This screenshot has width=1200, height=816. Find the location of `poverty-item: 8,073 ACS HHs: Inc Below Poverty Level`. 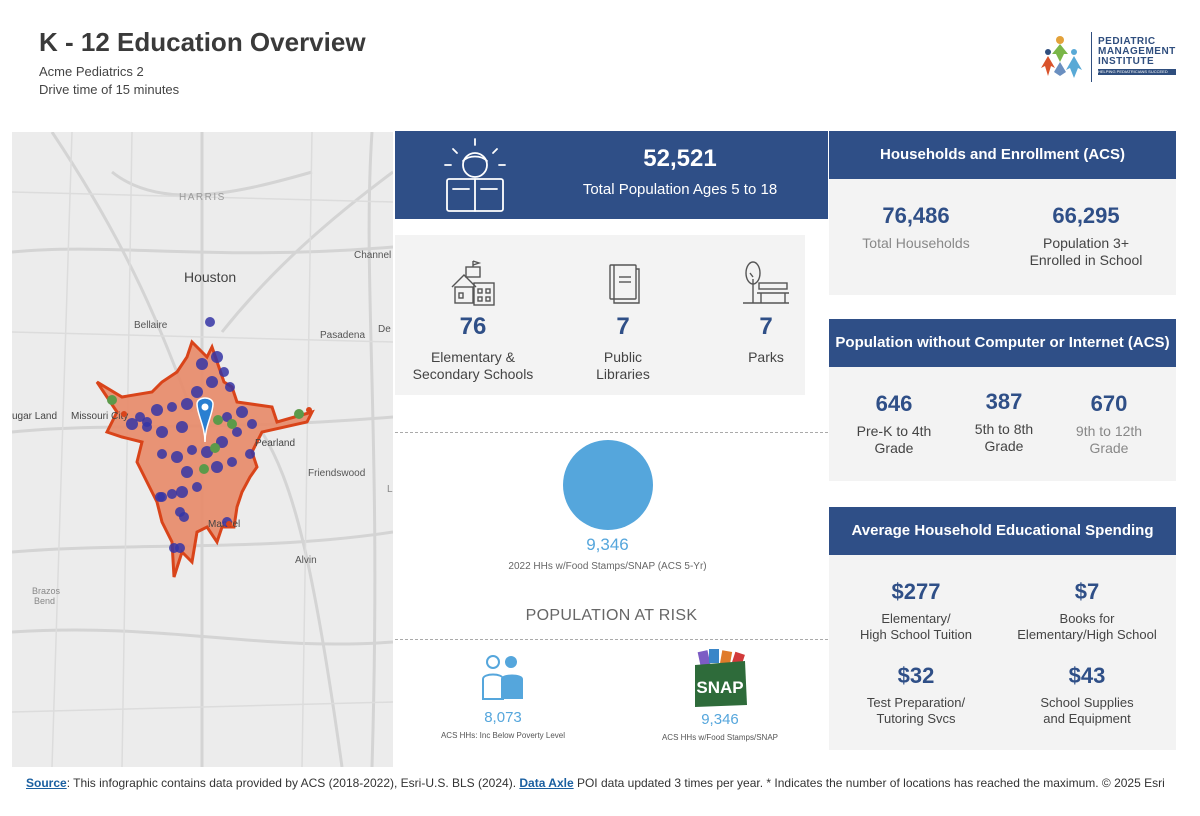

poverty-item: 8,073 ACS HHs: Inc Below Poverty Level is located at coordinates (503, 692).